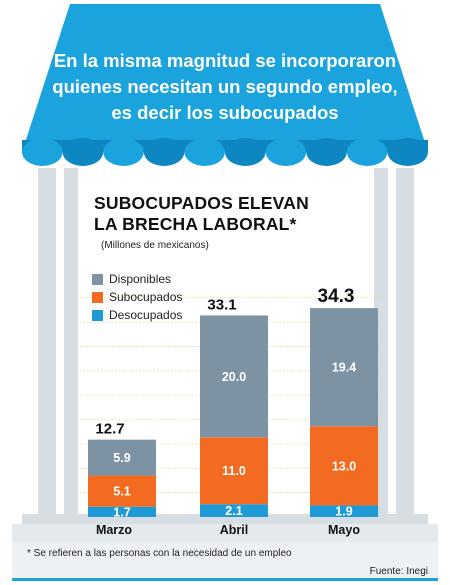  Describe the element at coordinates (344, 530) in the screenshot. I see `category-label-mayo: Mayo` at that location.